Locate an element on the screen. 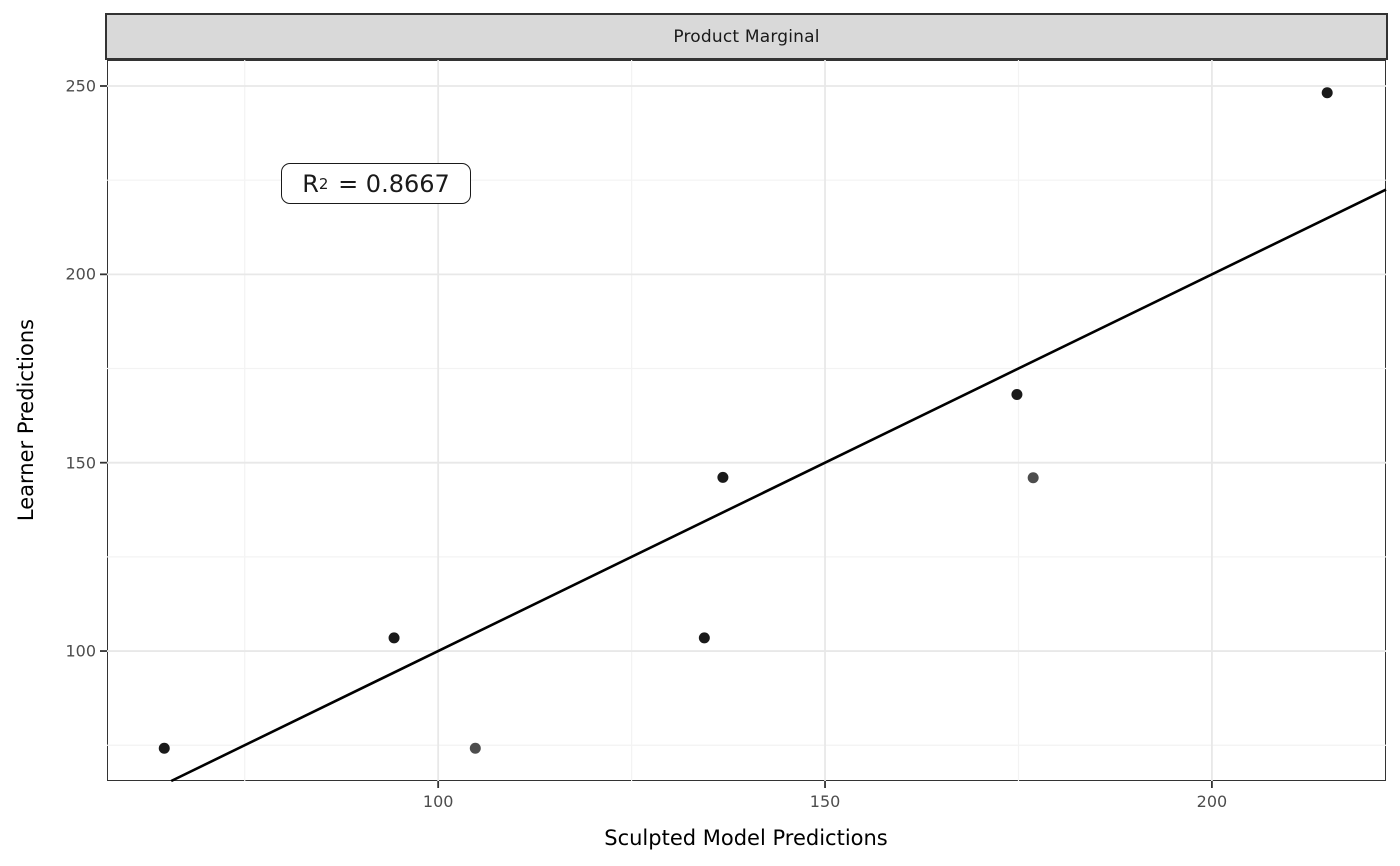 Image resolution: width=1400 pixels, height=866 pixels. x-axis-title: Sculpted Model Predictions is located at coordinates (746, 838).